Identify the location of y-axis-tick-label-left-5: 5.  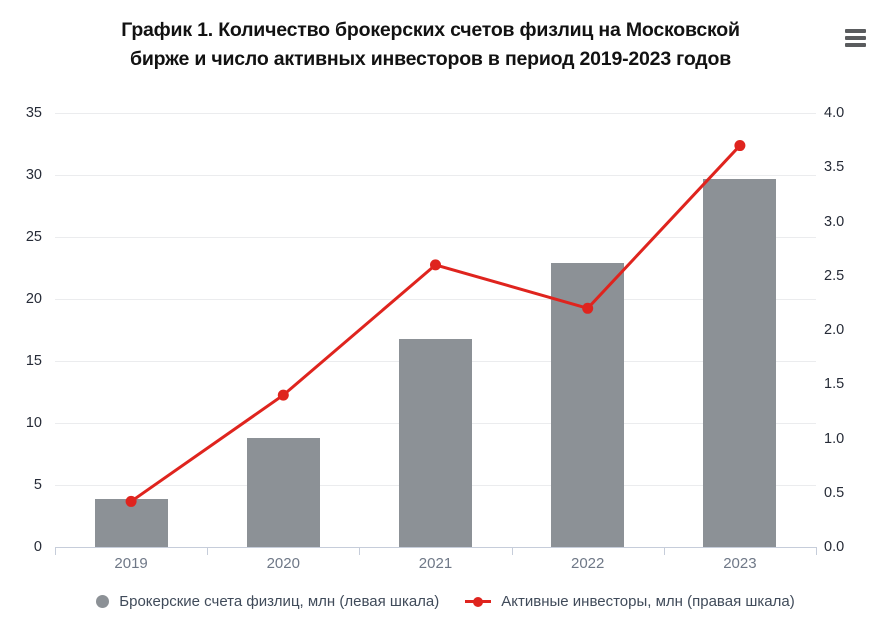
(37, 485).